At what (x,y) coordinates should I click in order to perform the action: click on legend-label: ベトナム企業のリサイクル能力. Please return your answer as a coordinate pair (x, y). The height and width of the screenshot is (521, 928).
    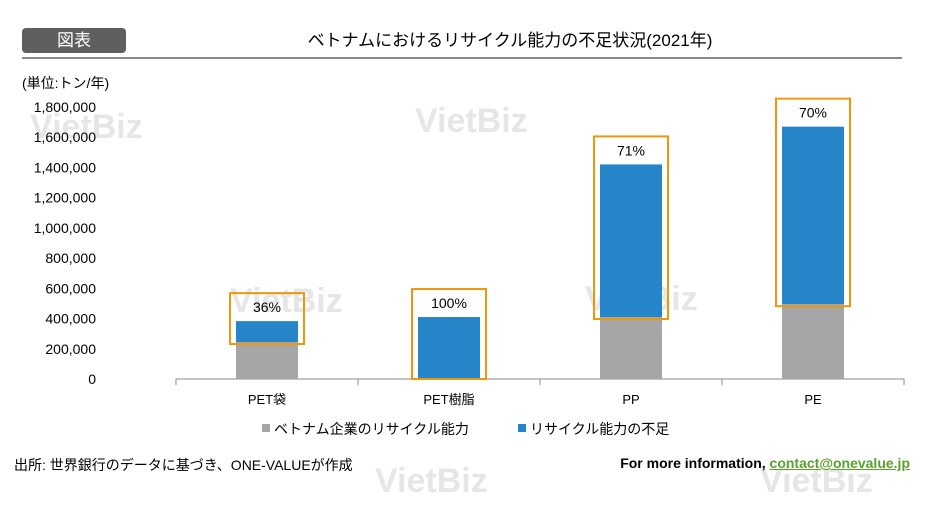
    Looking at the image, I should click on (371, 429).